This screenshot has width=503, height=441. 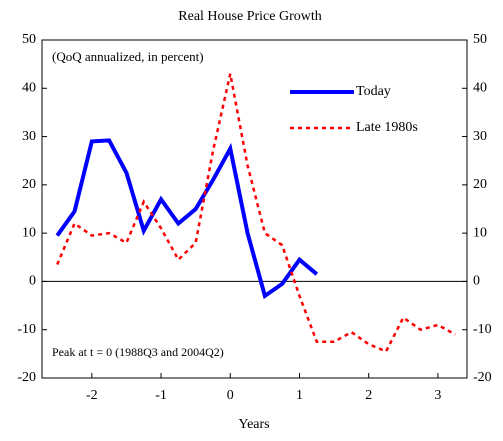 What do you see at coordinates (32, 281) in the screenshot?
I see `y-tick-label: 0` at bounding box center [32, 281].